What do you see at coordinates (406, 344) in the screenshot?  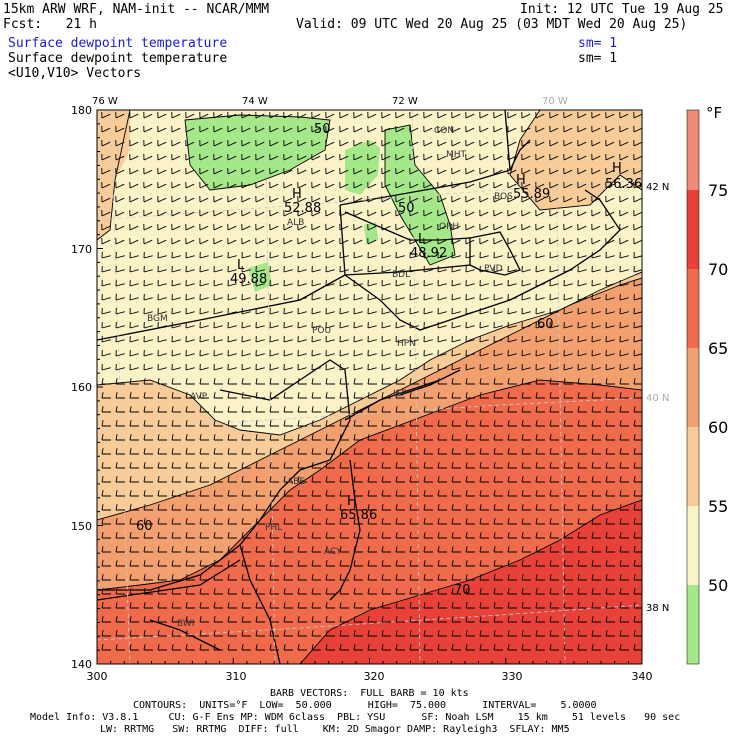 I see `station-label: HPN` at bounding box center [406, 344].